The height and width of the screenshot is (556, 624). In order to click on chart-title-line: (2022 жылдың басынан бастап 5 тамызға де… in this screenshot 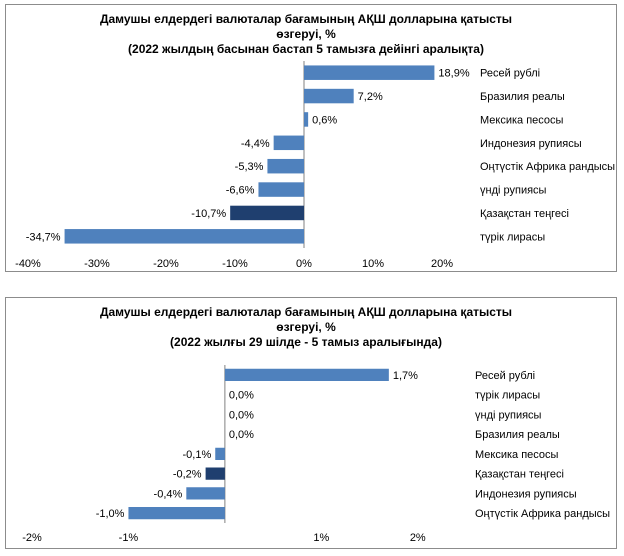, I will do `click(306, 49)`.